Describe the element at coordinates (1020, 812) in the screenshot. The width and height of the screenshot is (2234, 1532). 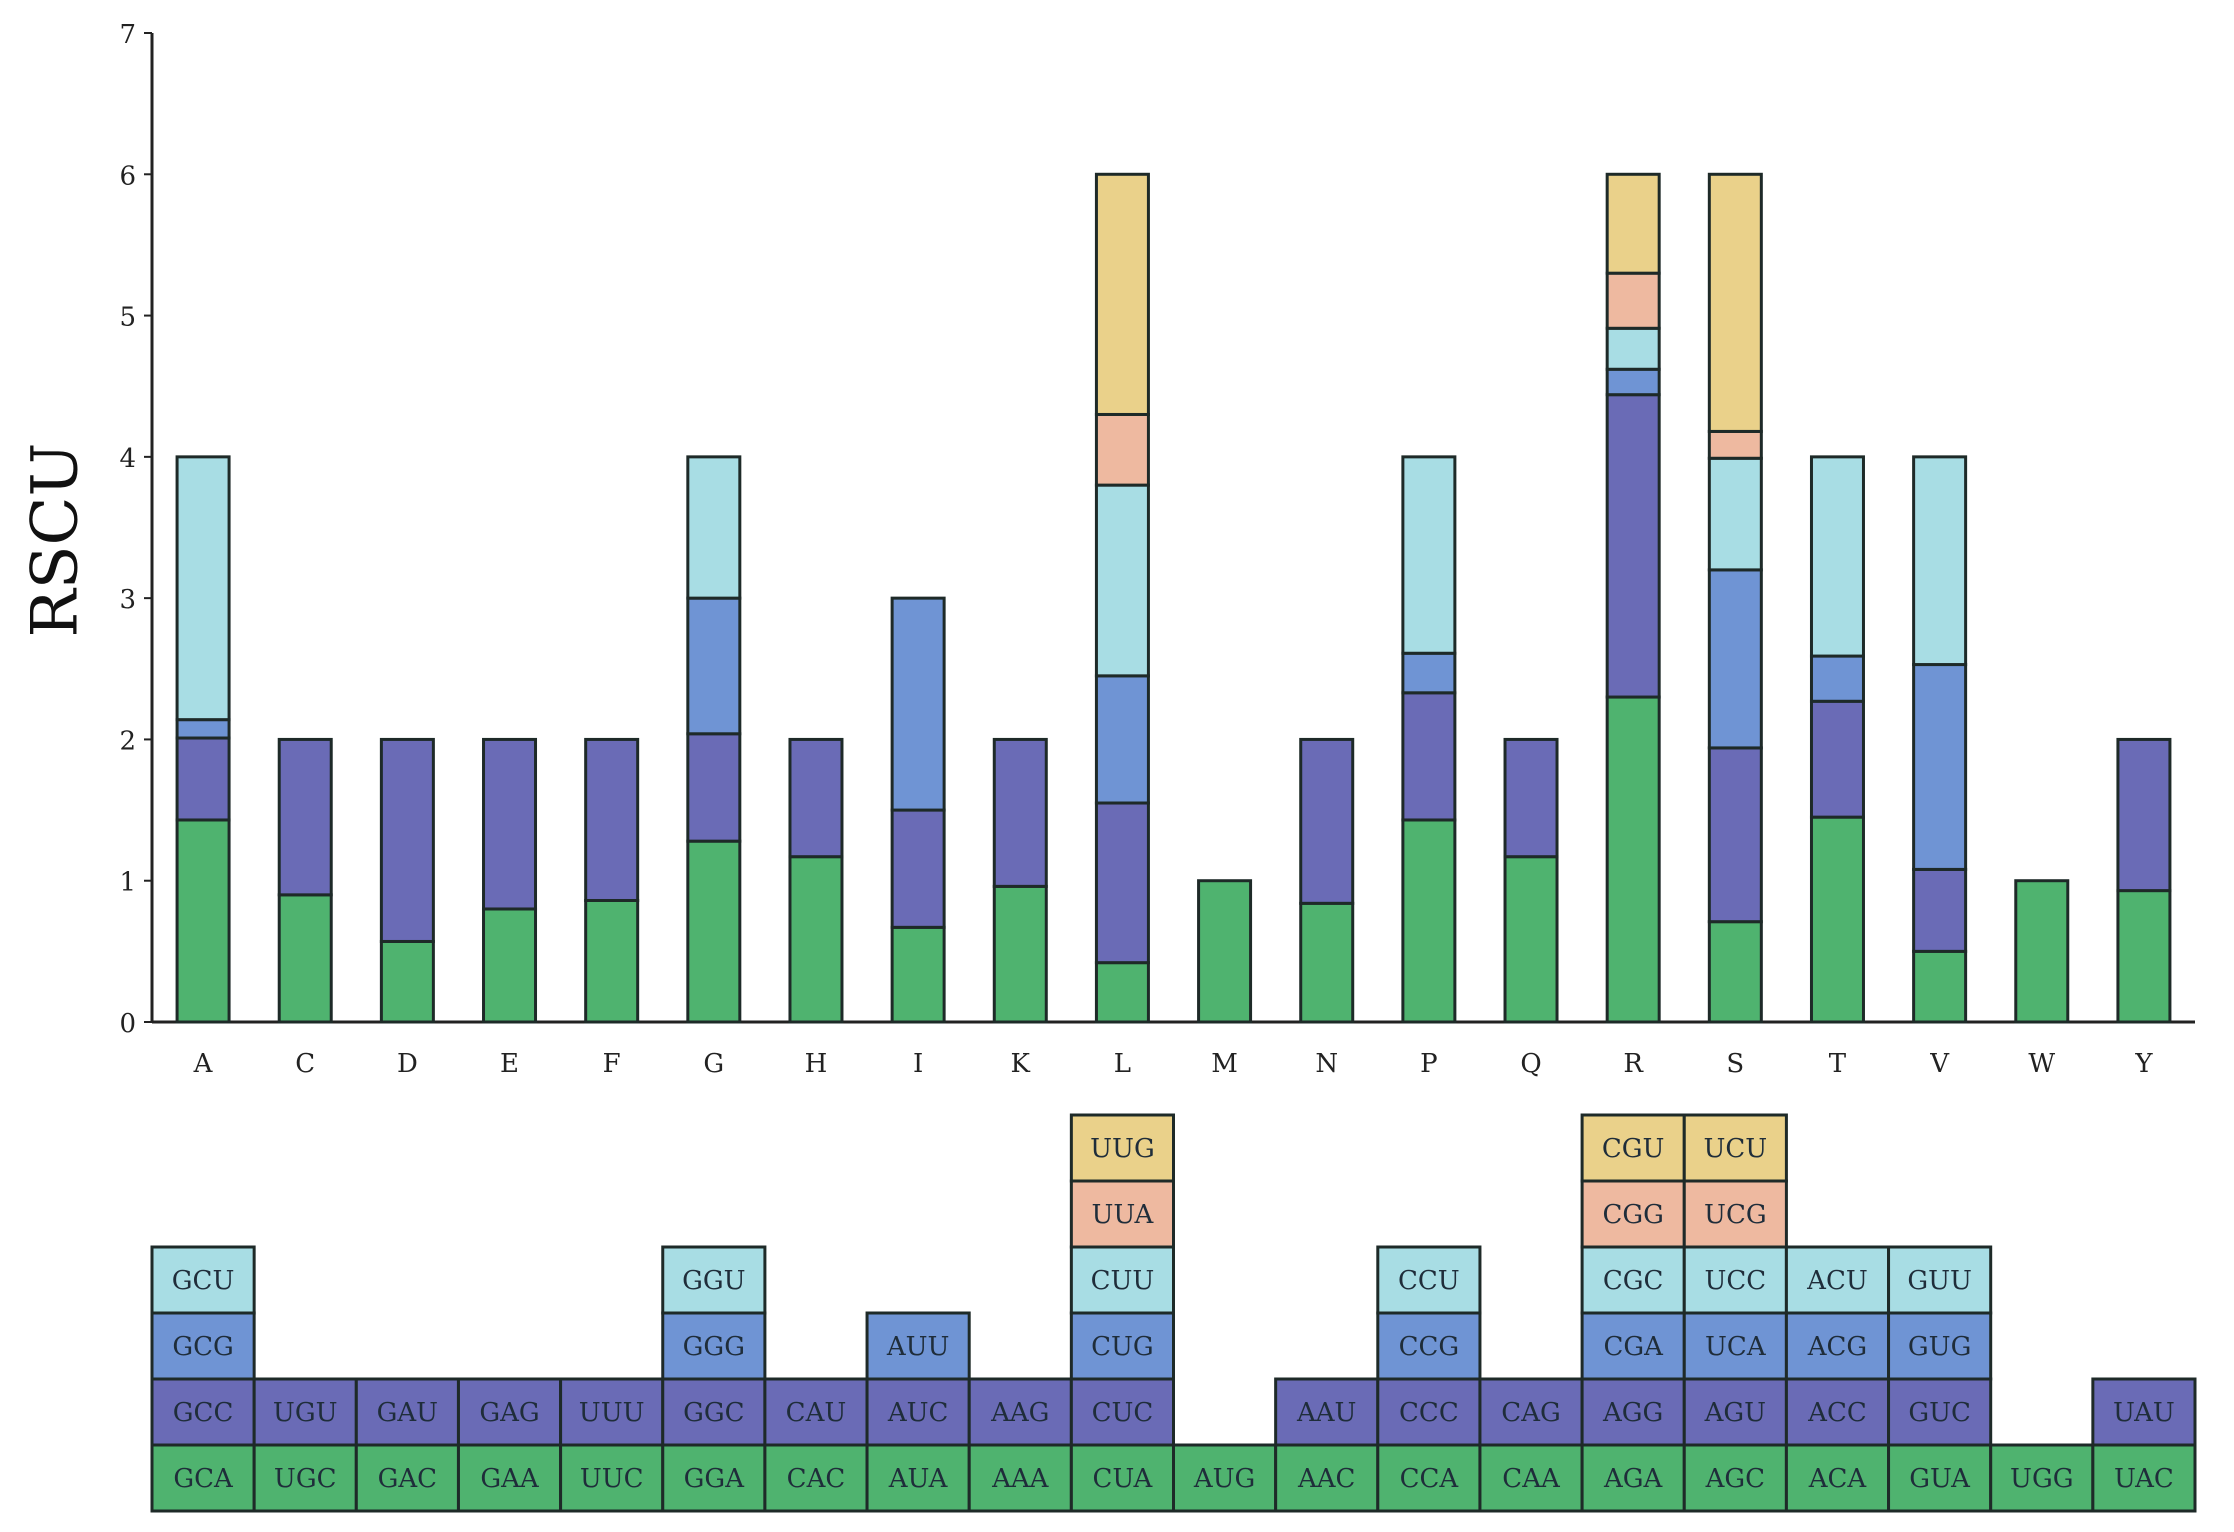
I see `bar-segment-aag` at that location.